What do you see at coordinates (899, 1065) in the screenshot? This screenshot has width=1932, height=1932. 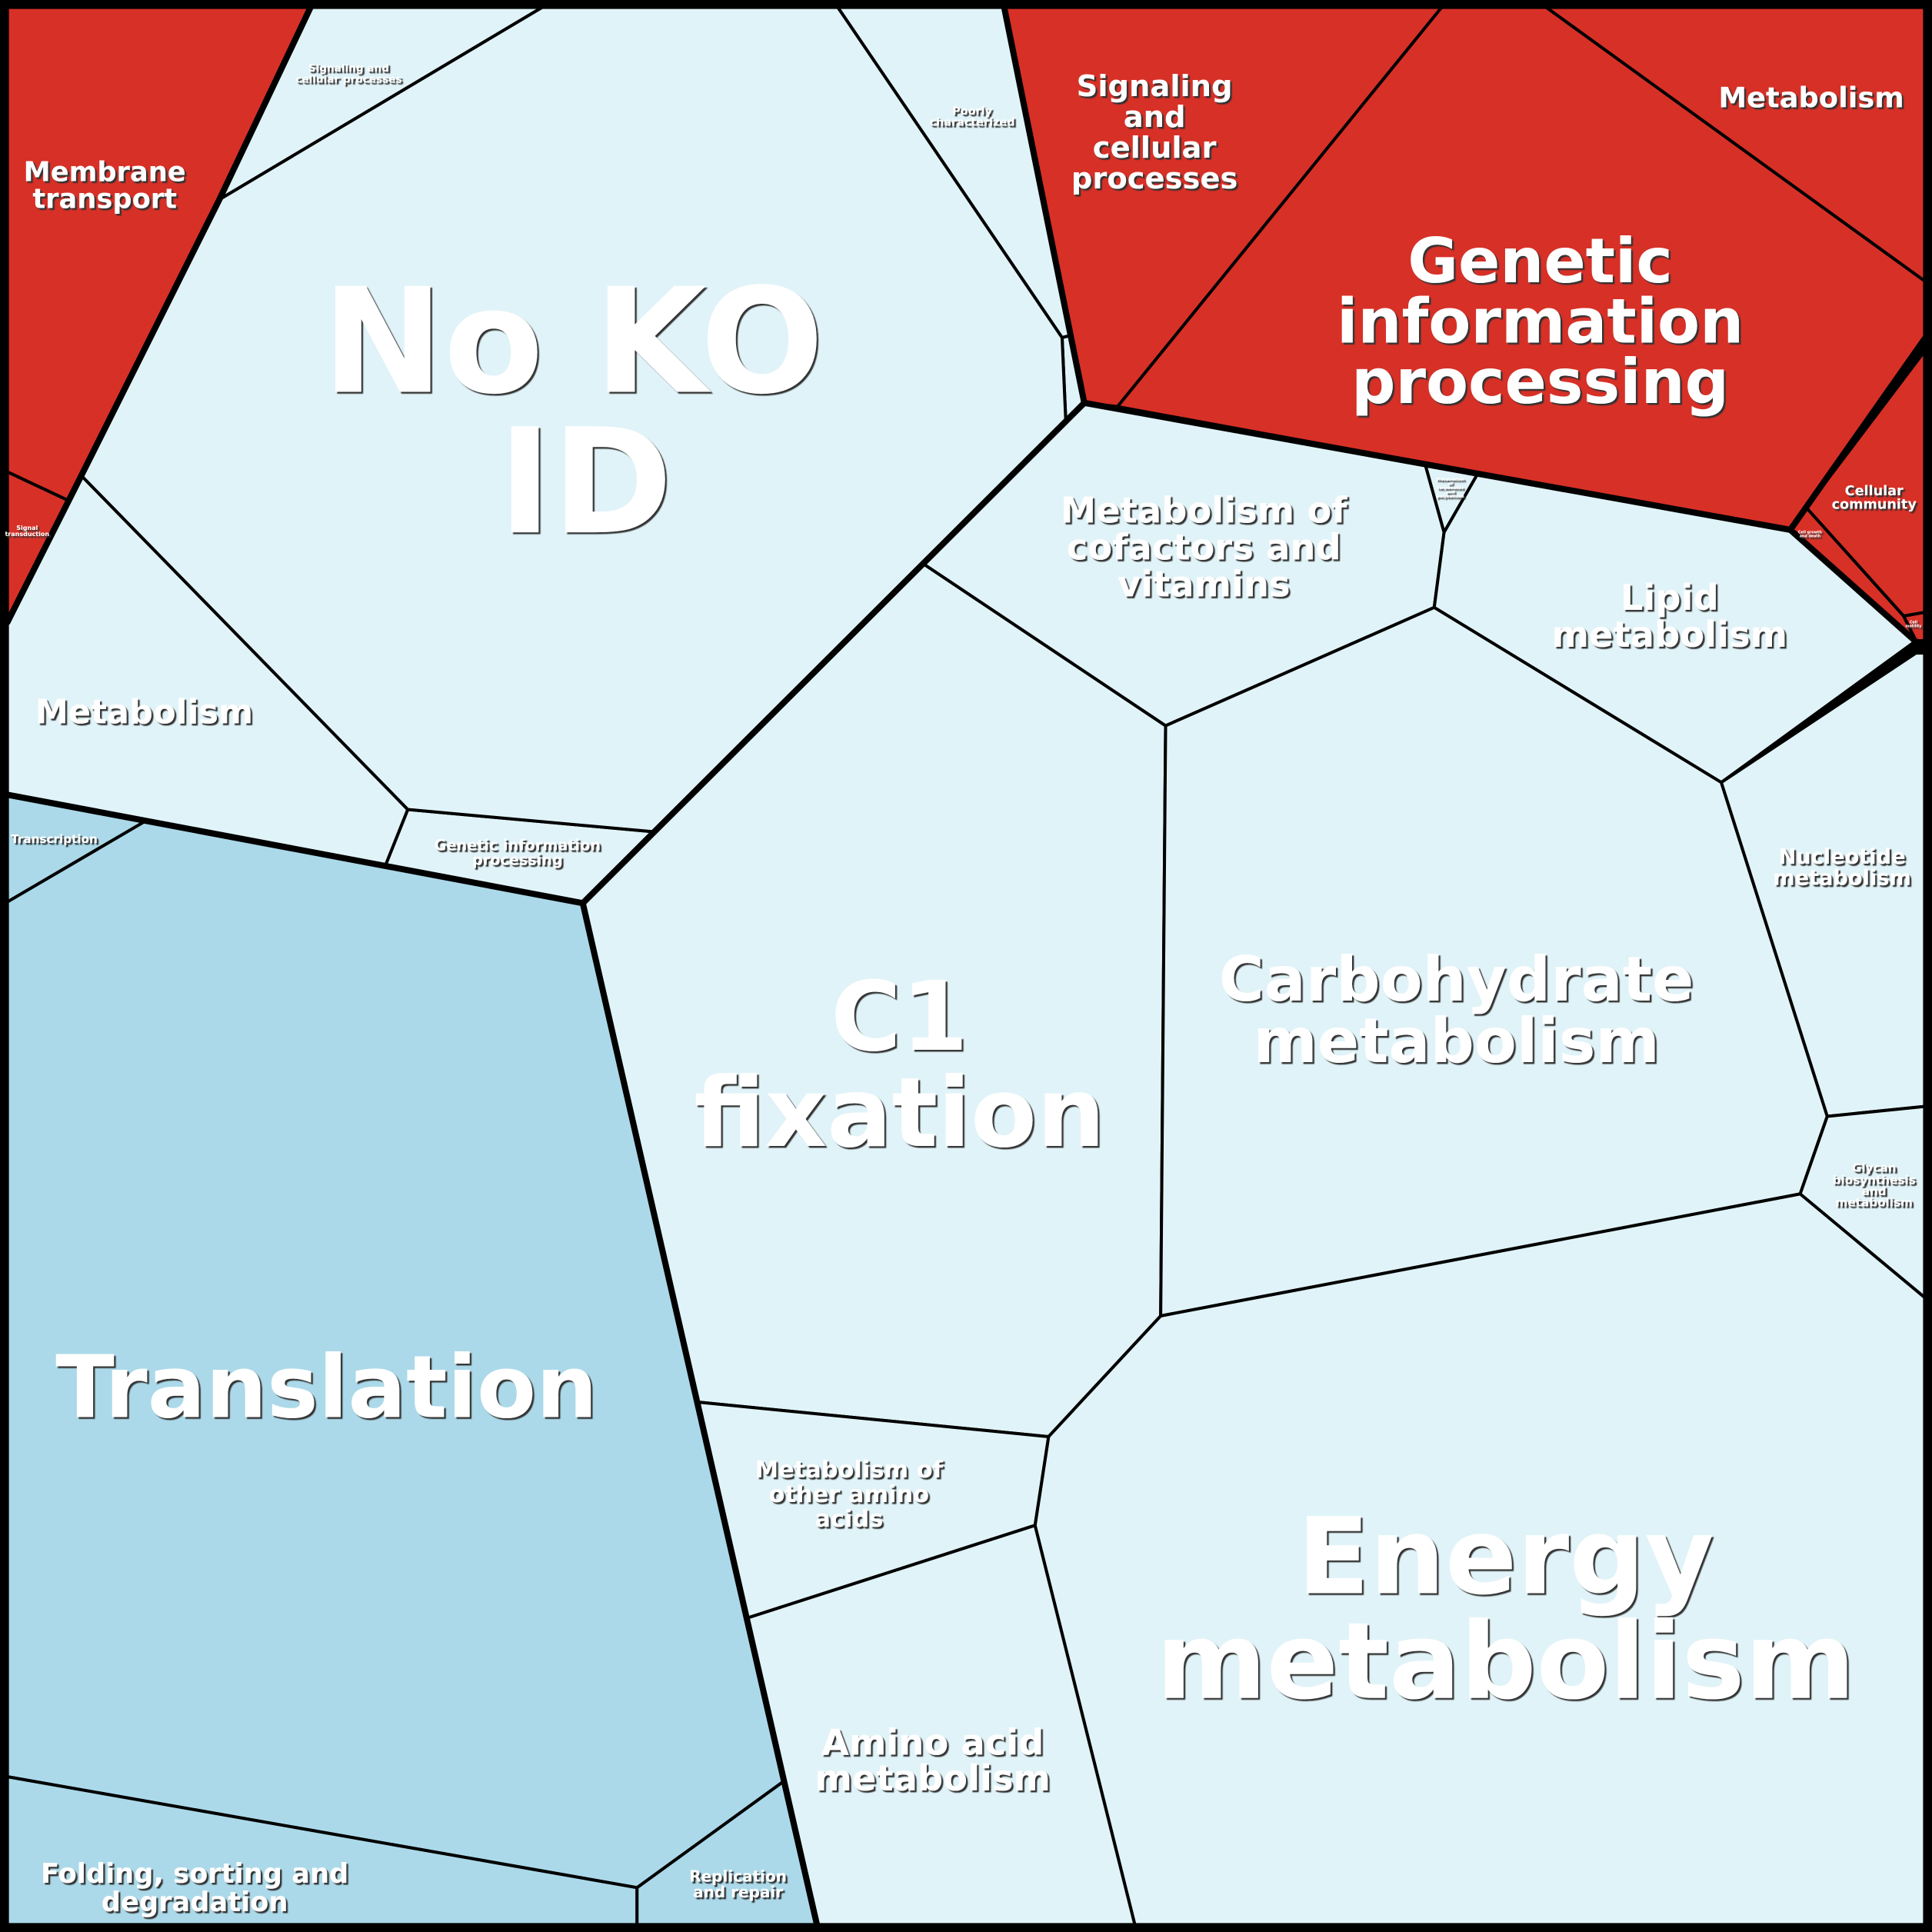 I see `label-c1-fixation: C1 fixation` at bounding box center [899, 1065].